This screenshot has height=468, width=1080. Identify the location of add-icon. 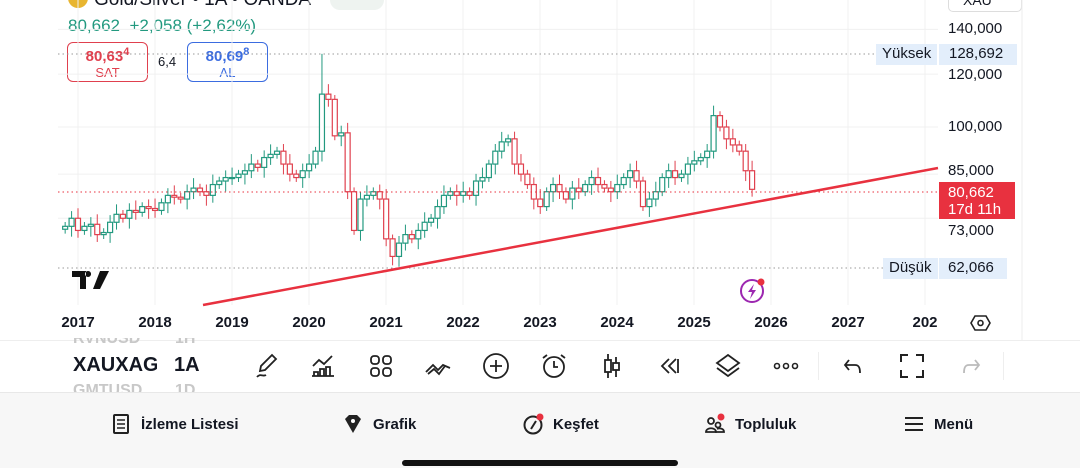
(496, 366).